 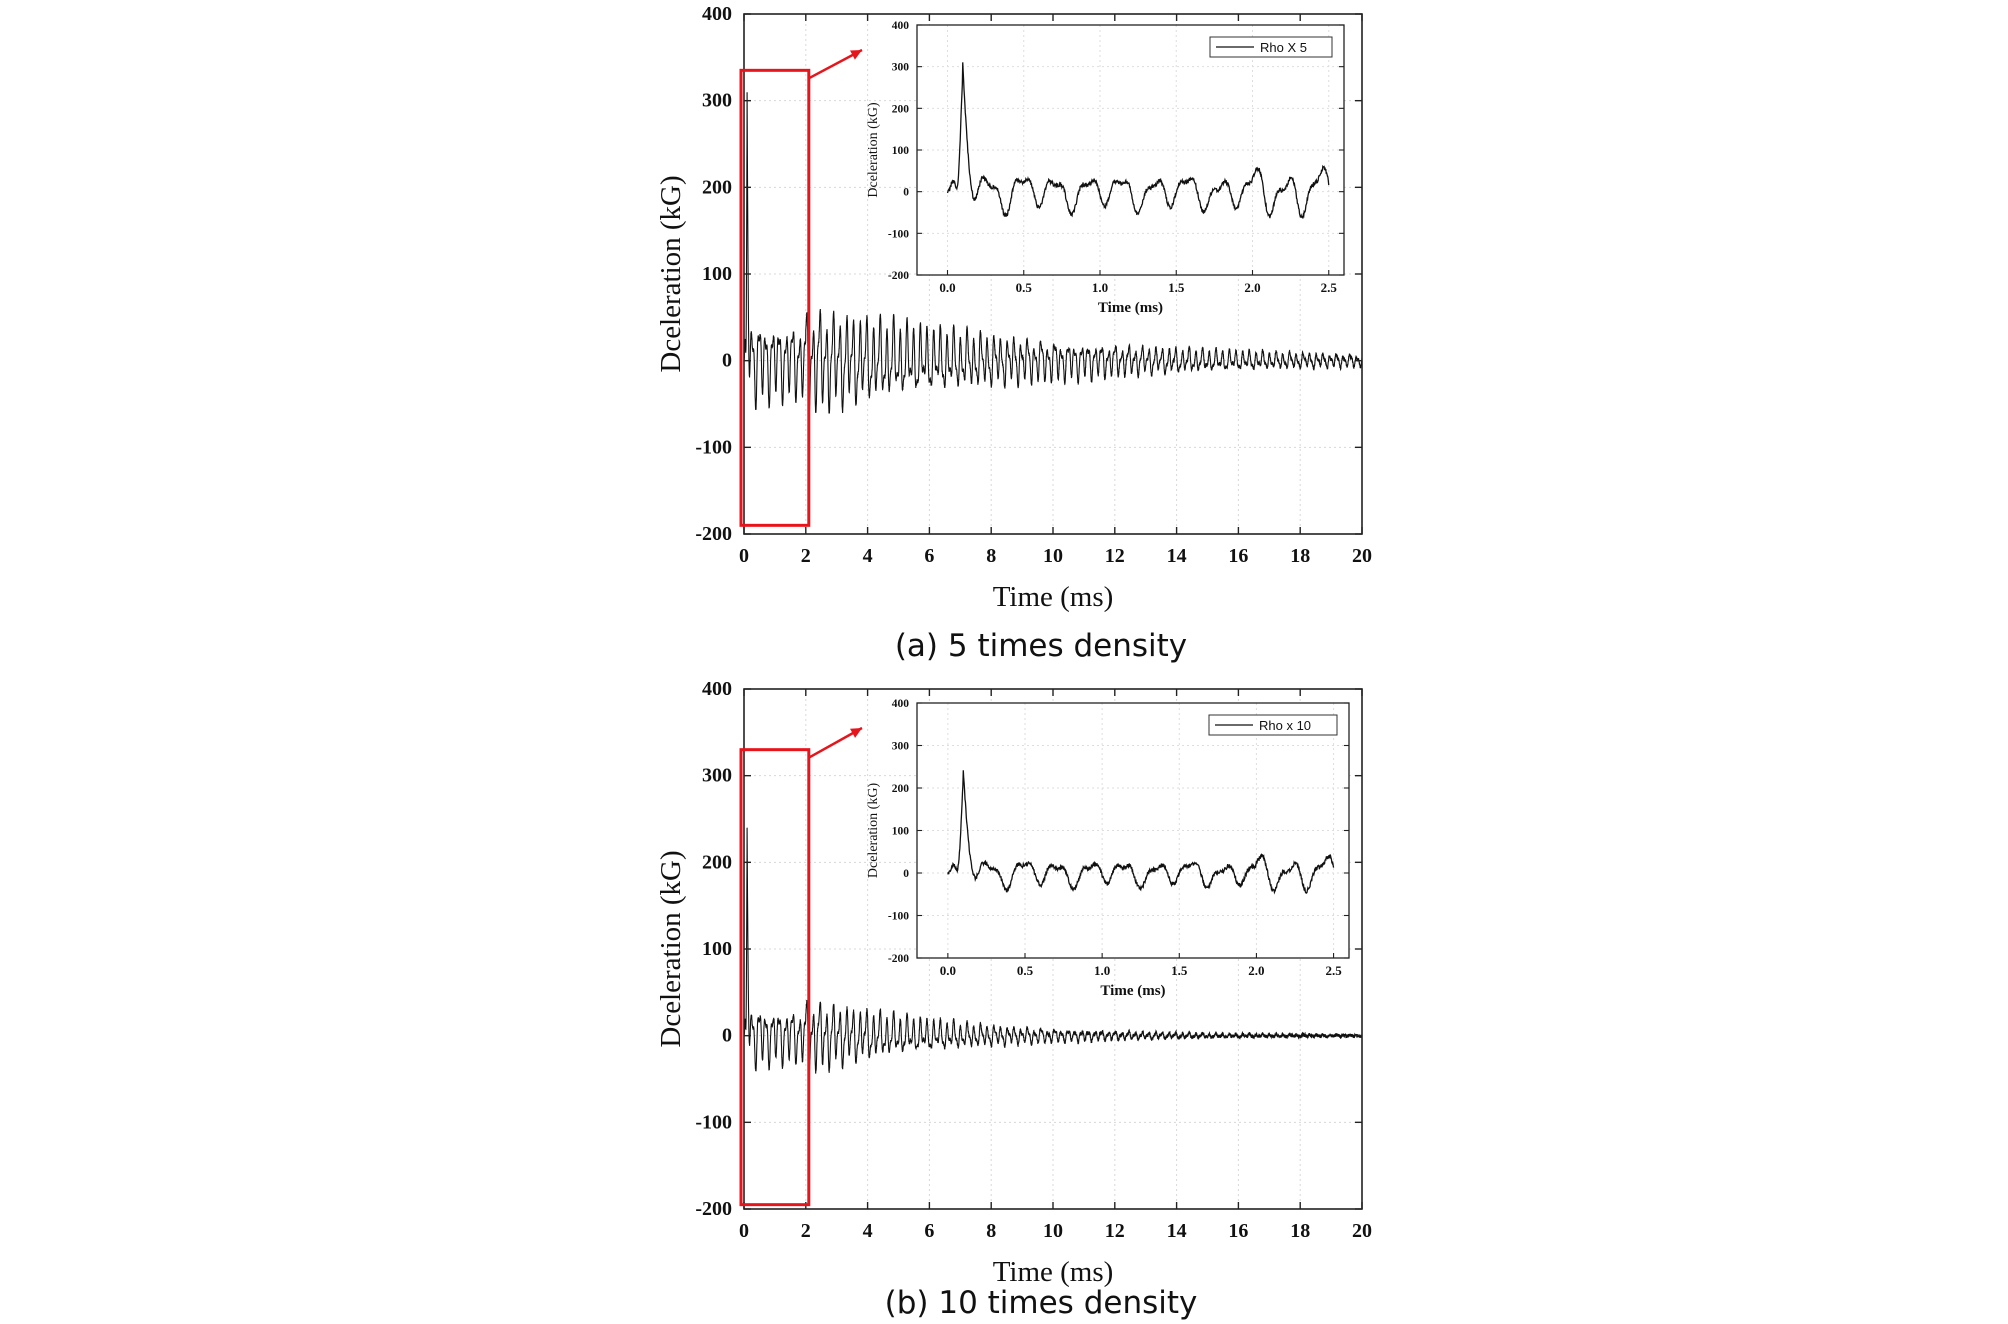 What do you see at coordinates (1283, 47) in the screenshot?
I see `inset-legend-label: Rho X 5` at bounding box center [1283, 47].